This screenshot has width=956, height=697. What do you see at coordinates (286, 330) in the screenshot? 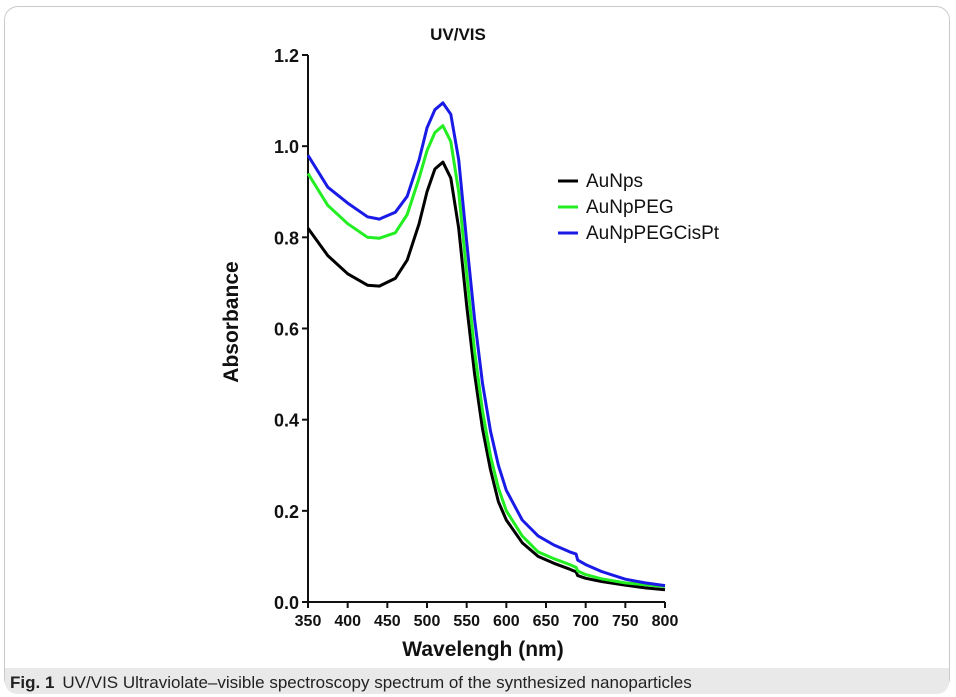
I see `y-tick-label: 0.6` at bounding box center [286, 330].